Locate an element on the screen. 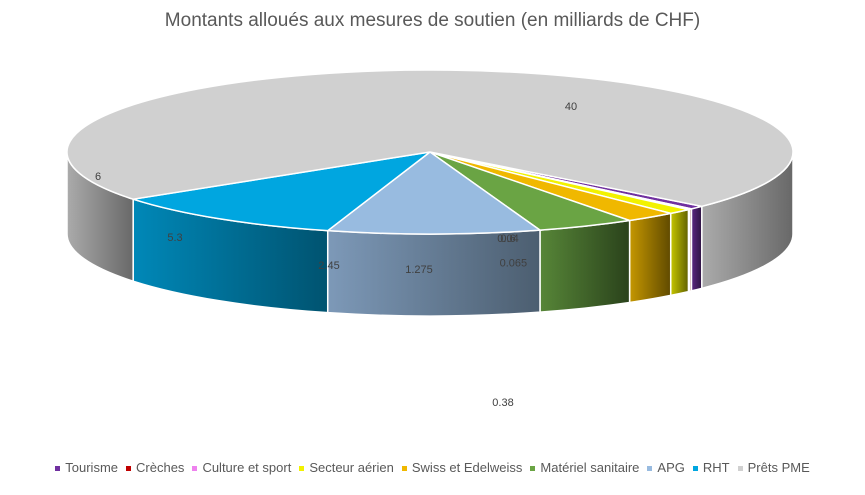 This screenshot has width=865, height=495. legend-label: RHT is located at coordinates (716, 467).